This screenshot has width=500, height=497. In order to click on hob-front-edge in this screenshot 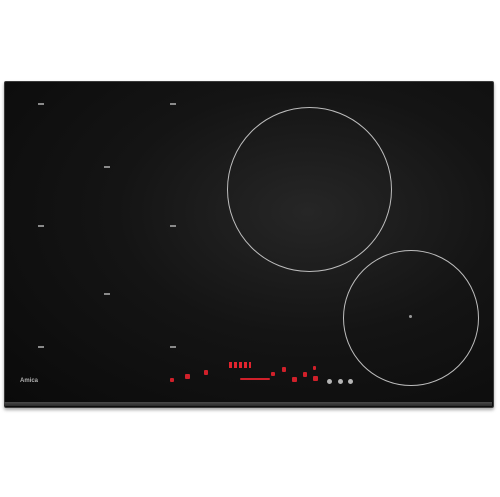, I will do `click(248, 404)`.